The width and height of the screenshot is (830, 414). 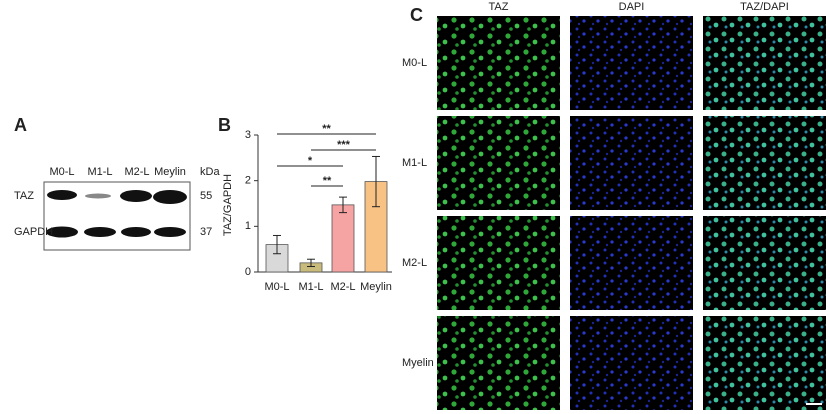 I want to click on y-tick-label: 0, so click(x=248, y=272).